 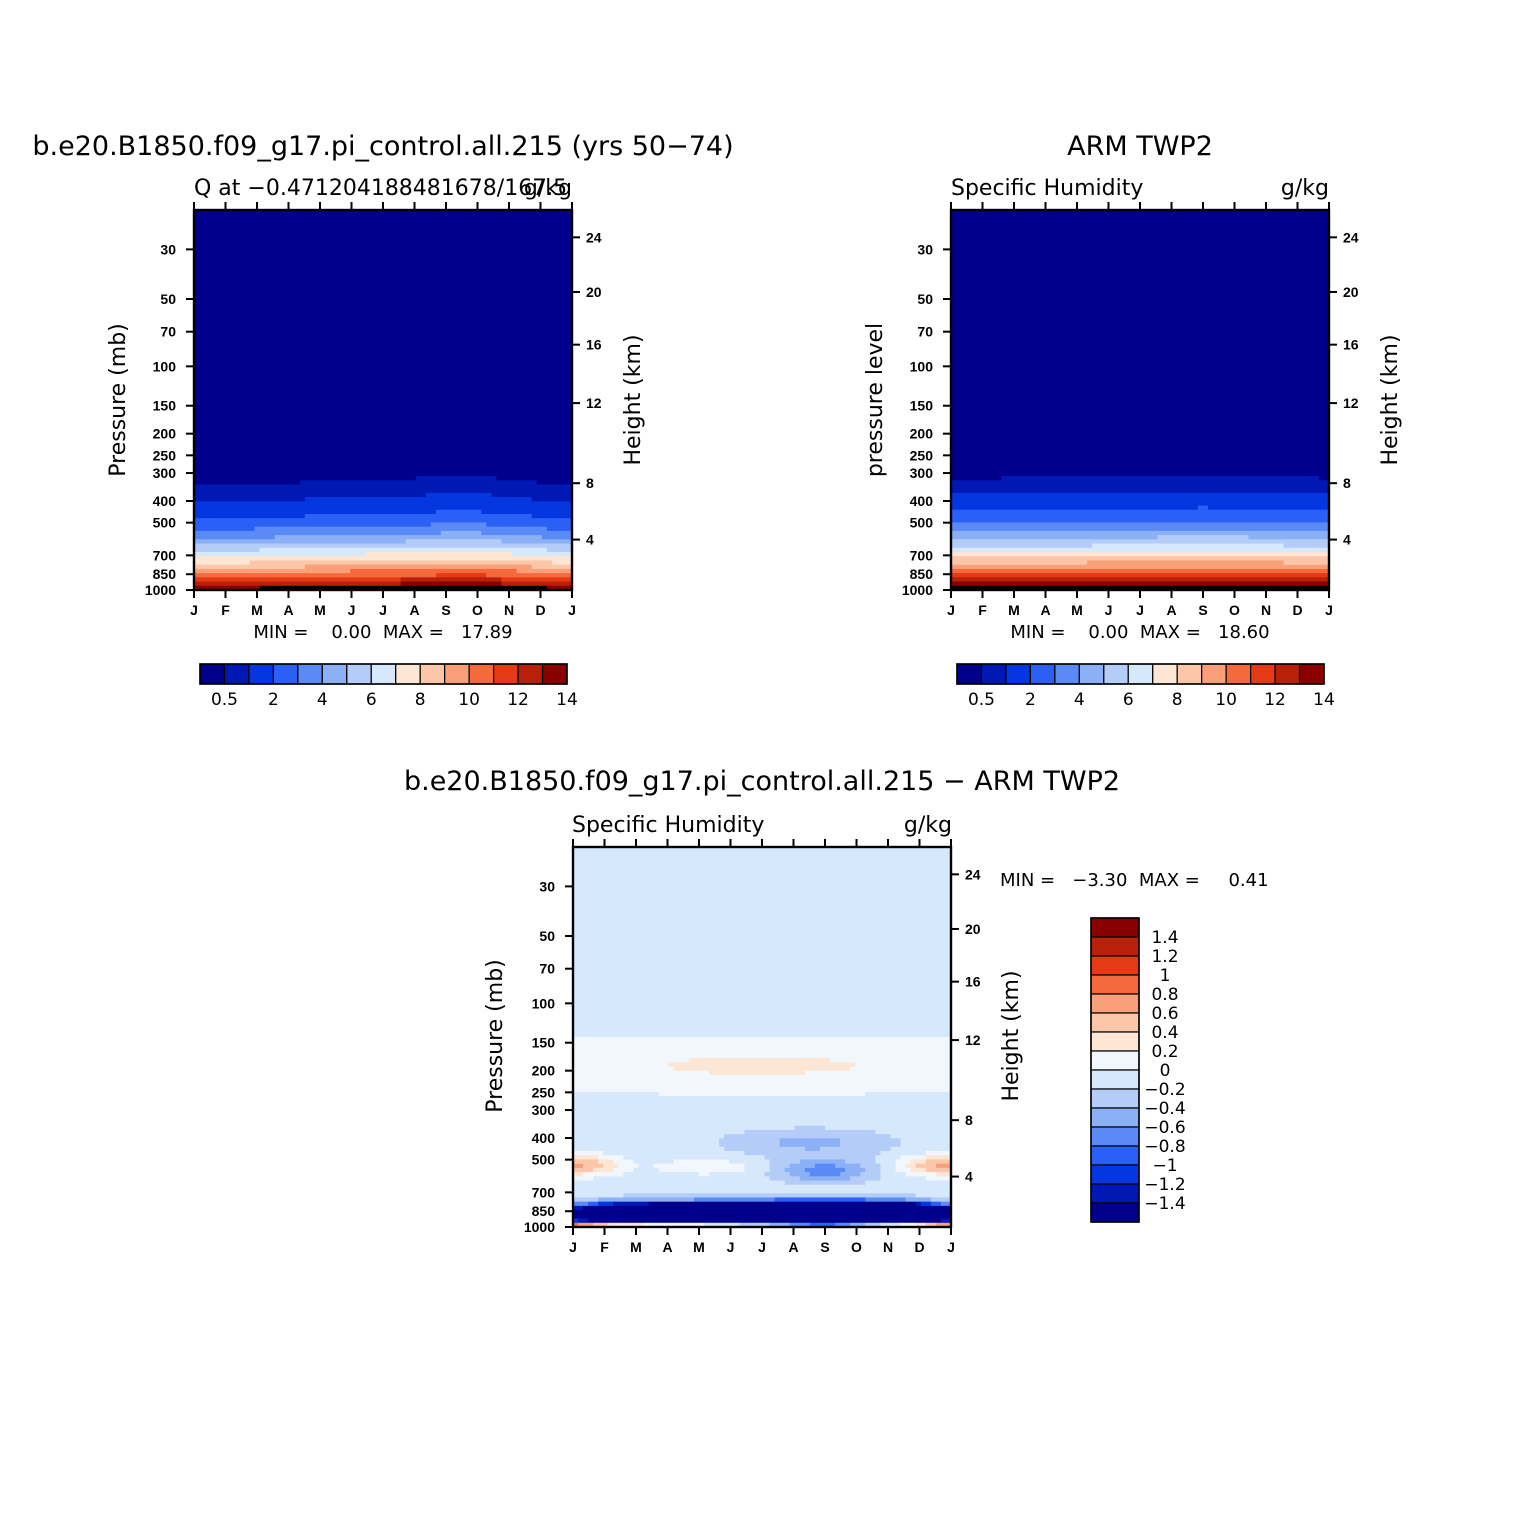 I want to click on colorbar-label: −0.4, so click(x=1164, y=1109).